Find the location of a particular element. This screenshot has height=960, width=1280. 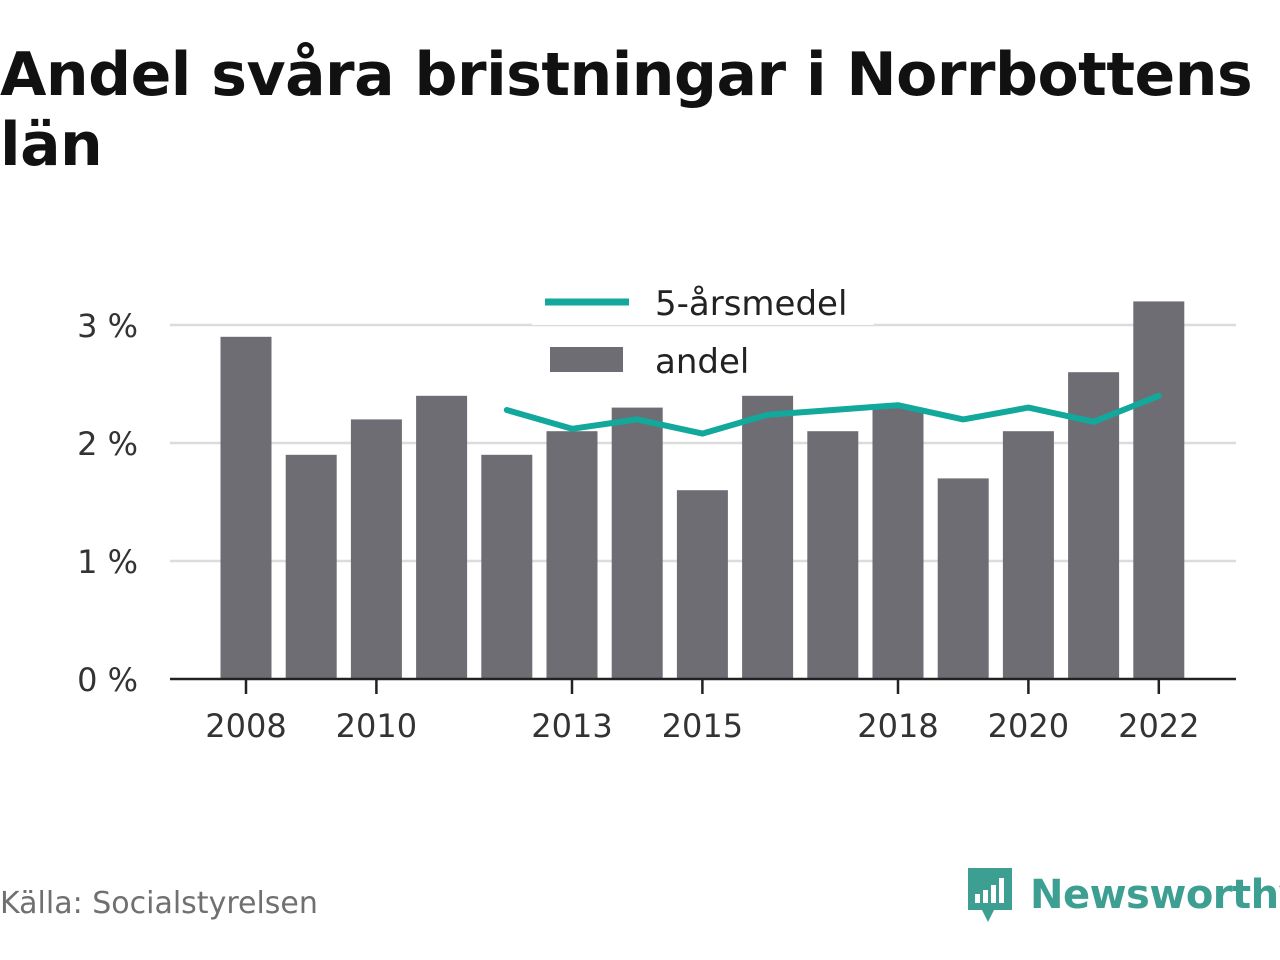

y-tick-label: 2 % is located at coordinates (107, 444).